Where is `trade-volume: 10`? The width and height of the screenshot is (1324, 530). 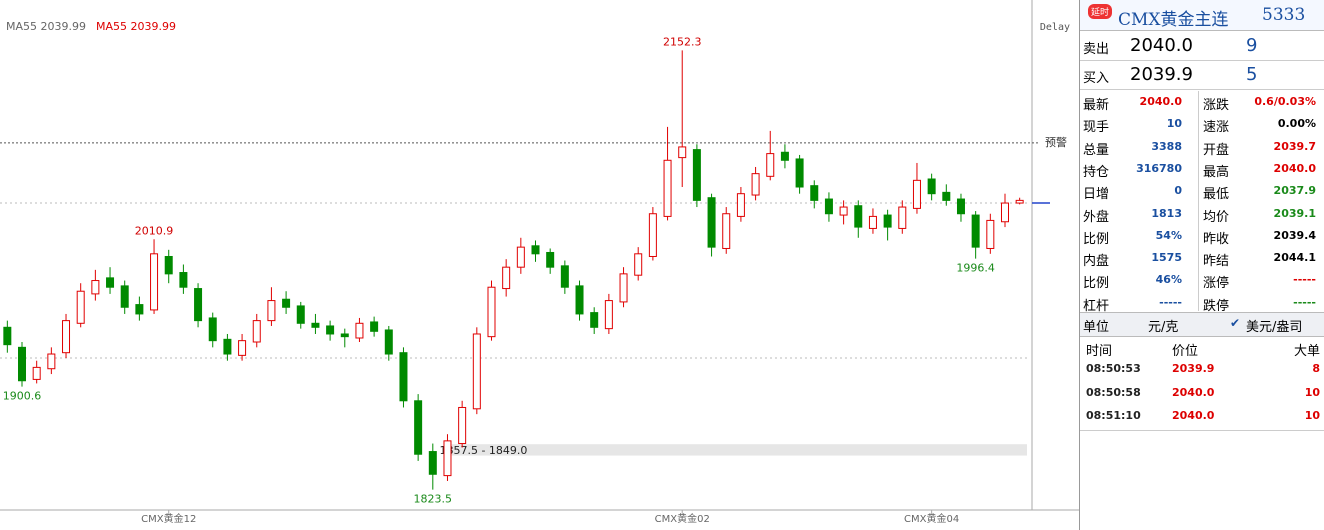
trade-volume: 10 is located at coordinates (1312, 392).